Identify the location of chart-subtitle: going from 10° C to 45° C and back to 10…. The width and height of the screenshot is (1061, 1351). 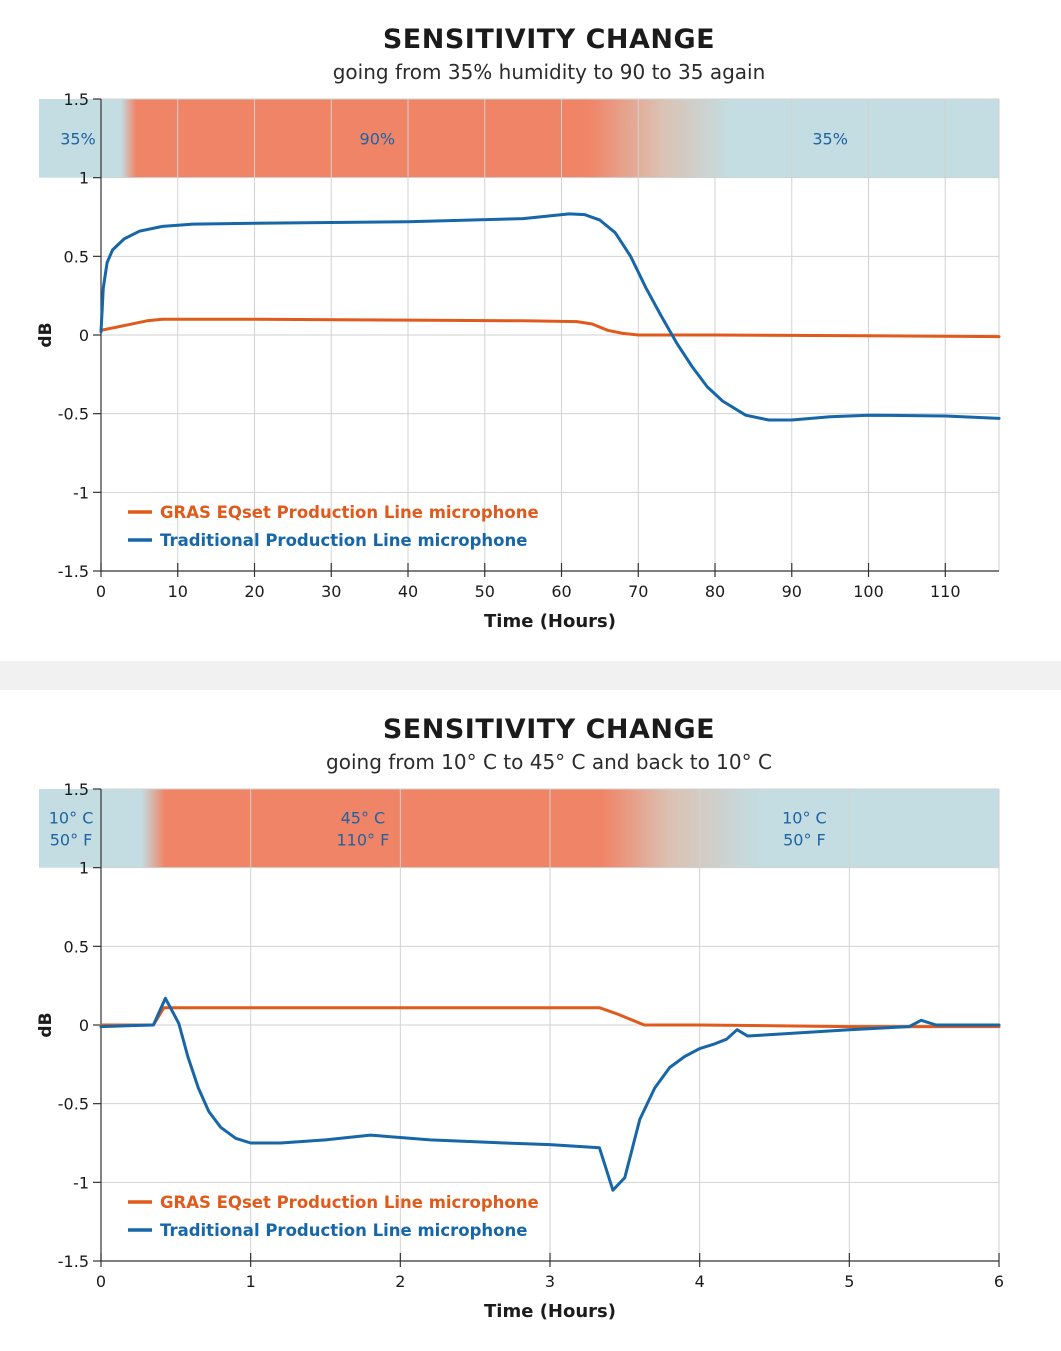
(549, 762).